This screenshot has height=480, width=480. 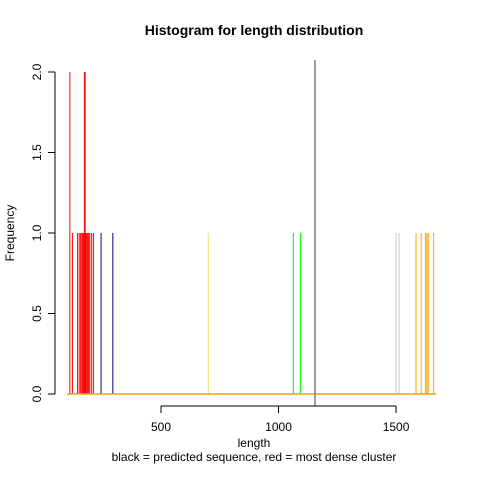 I want to click on x-tick-label: 1500, so click(x=396, y=427).